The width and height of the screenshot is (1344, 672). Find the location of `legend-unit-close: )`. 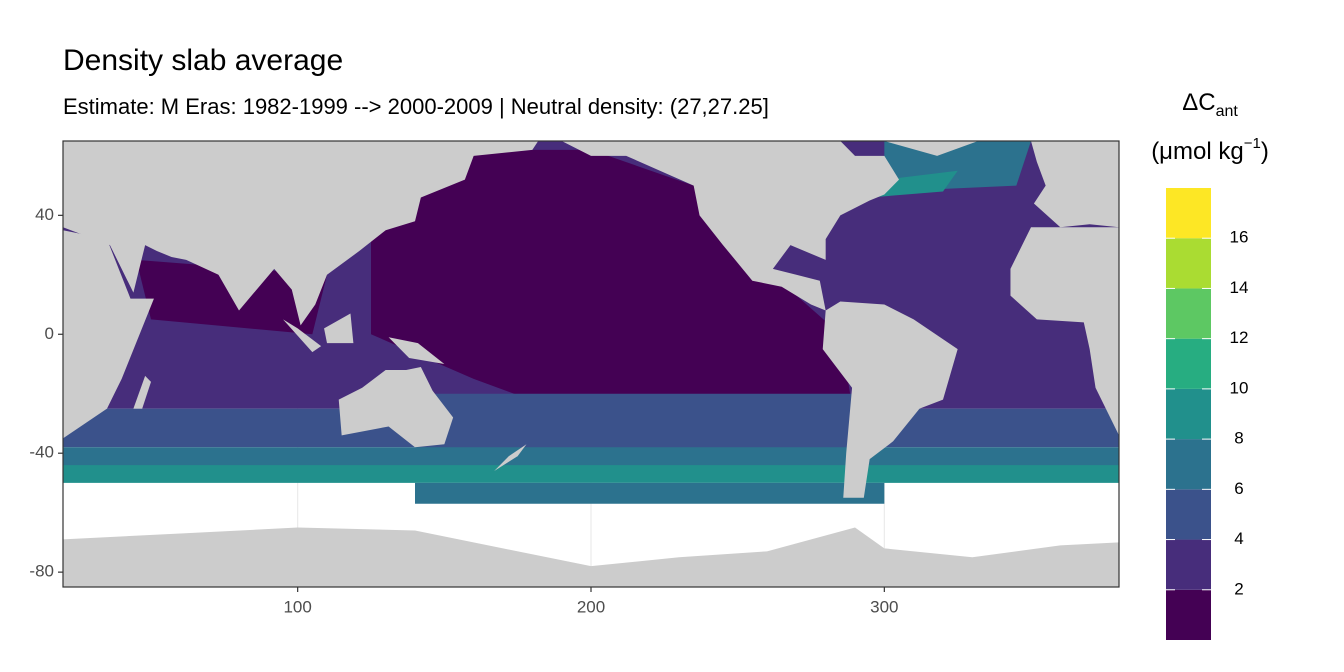

legend-unit-close: ) is located at coordinates (1265, 151).